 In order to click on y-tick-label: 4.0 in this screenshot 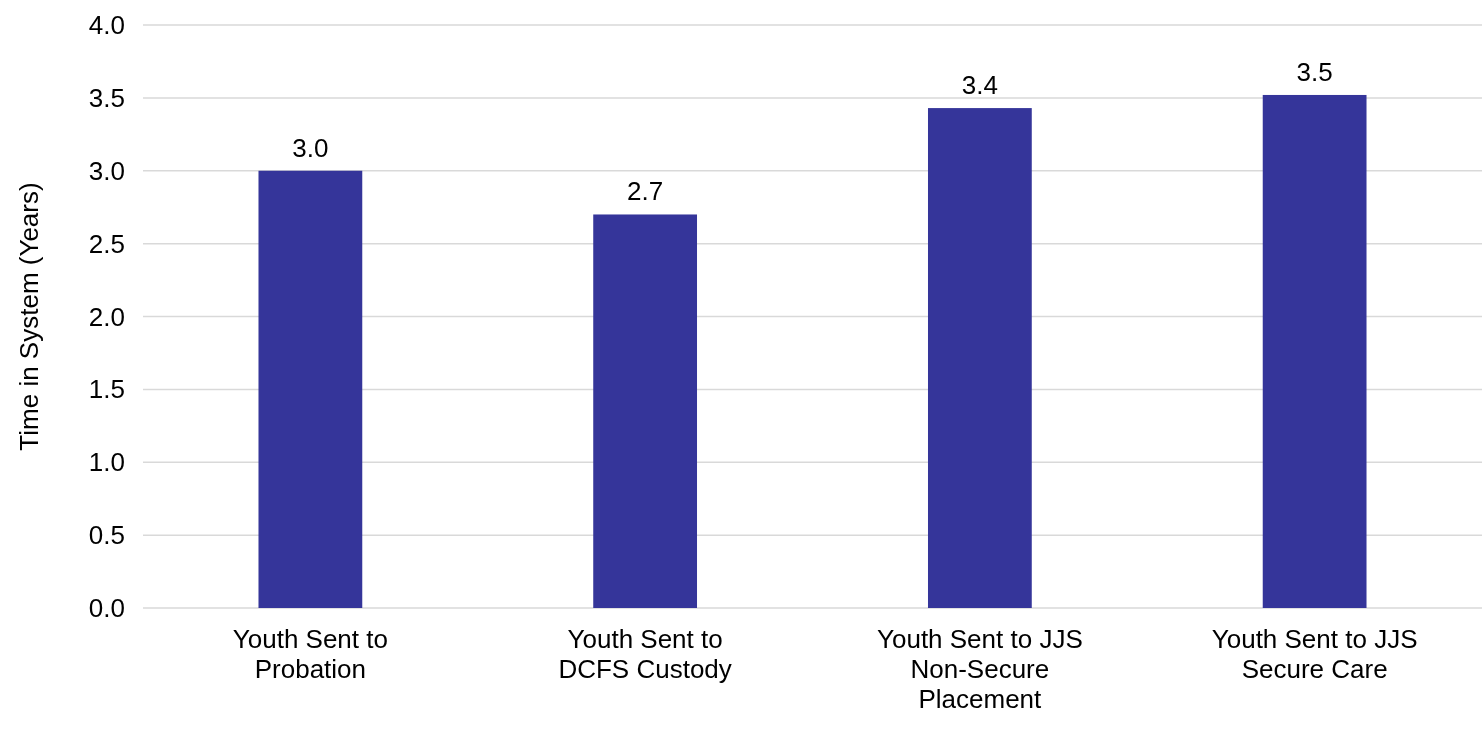, I will do `click(106, 25)`.